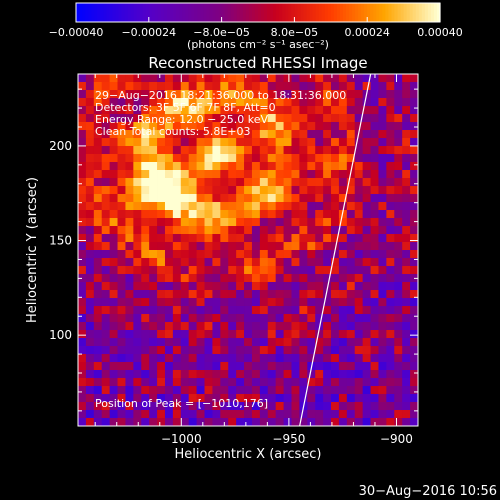  What do you see at coordinates (440, 32) in the screenshot?
I see `colorbar-tick-label: 0.00040` at bounding box center [440, 32].